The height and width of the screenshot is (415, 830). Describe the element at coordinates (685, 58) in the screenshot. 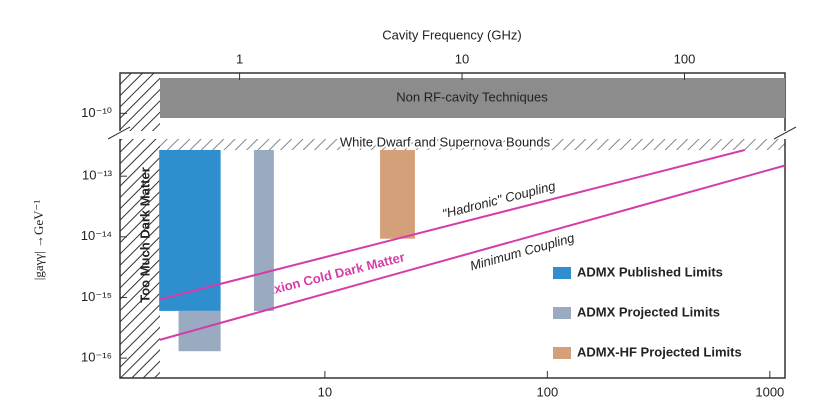

I see `x2-tick-label: 100` at that location.